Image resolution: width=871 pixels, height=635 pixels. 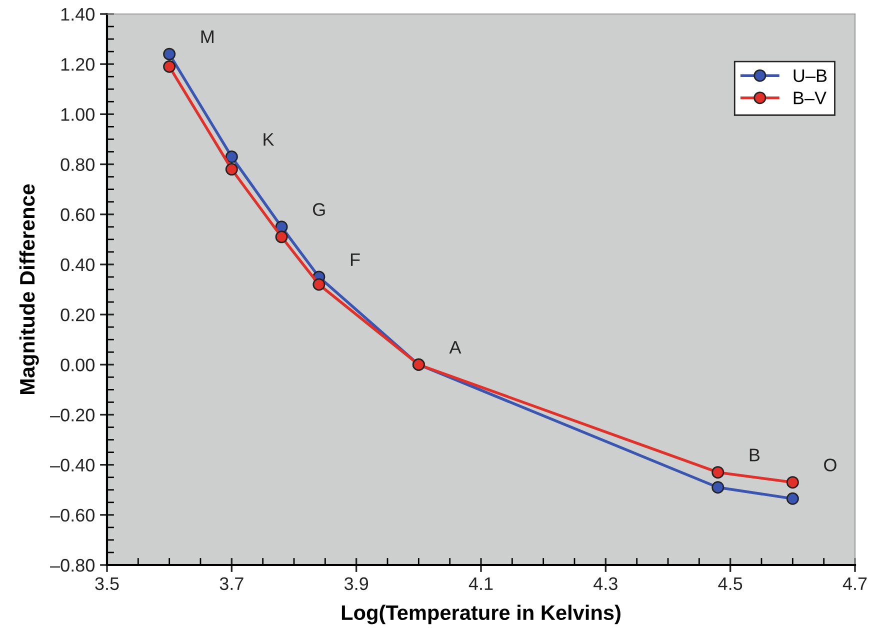 I want to click on legend-label: B–V, so click(x=810, y=98).